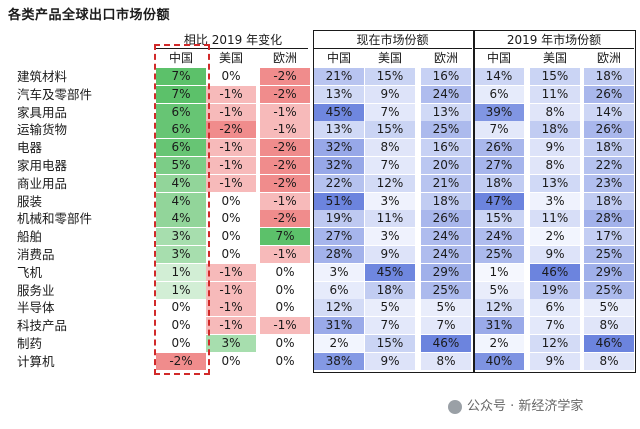  What do you see at coordinates (389, 58) in the screenshot?
I see `column-subheader: 美国` at bounding box center [389, 58].